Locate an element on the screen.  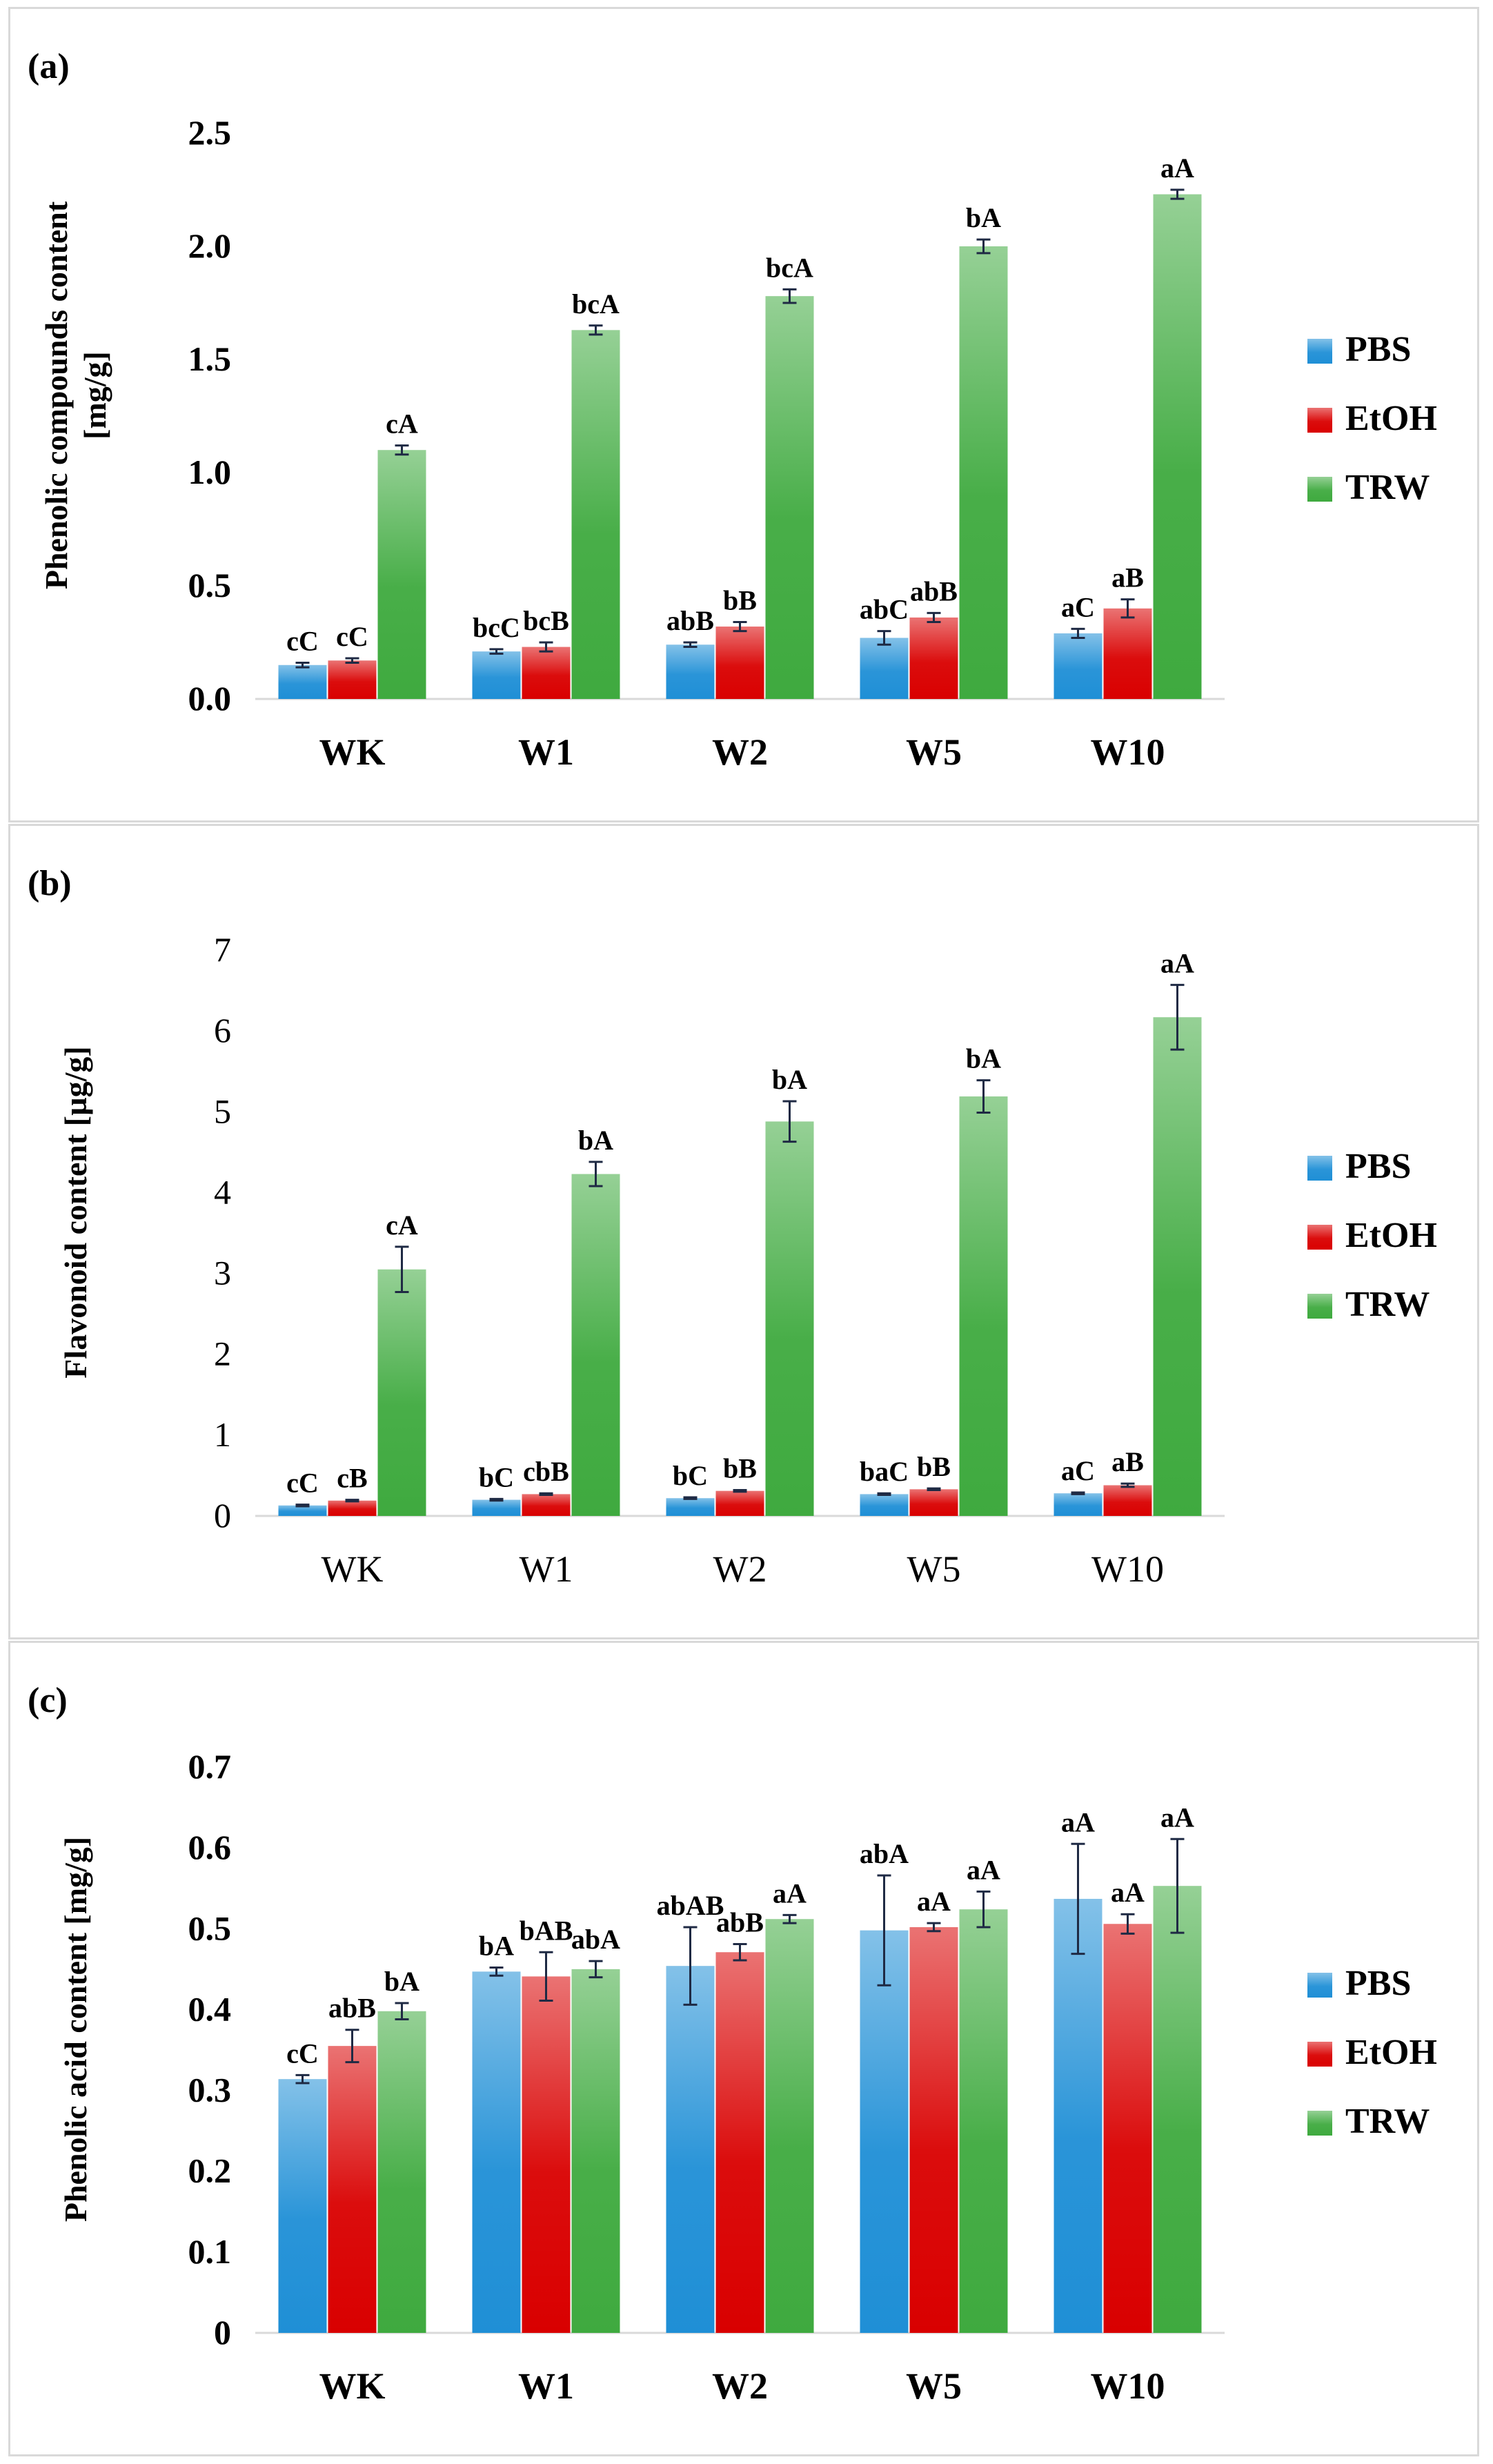
y-tick-label: 6 is located at coordinates (222, 1030).